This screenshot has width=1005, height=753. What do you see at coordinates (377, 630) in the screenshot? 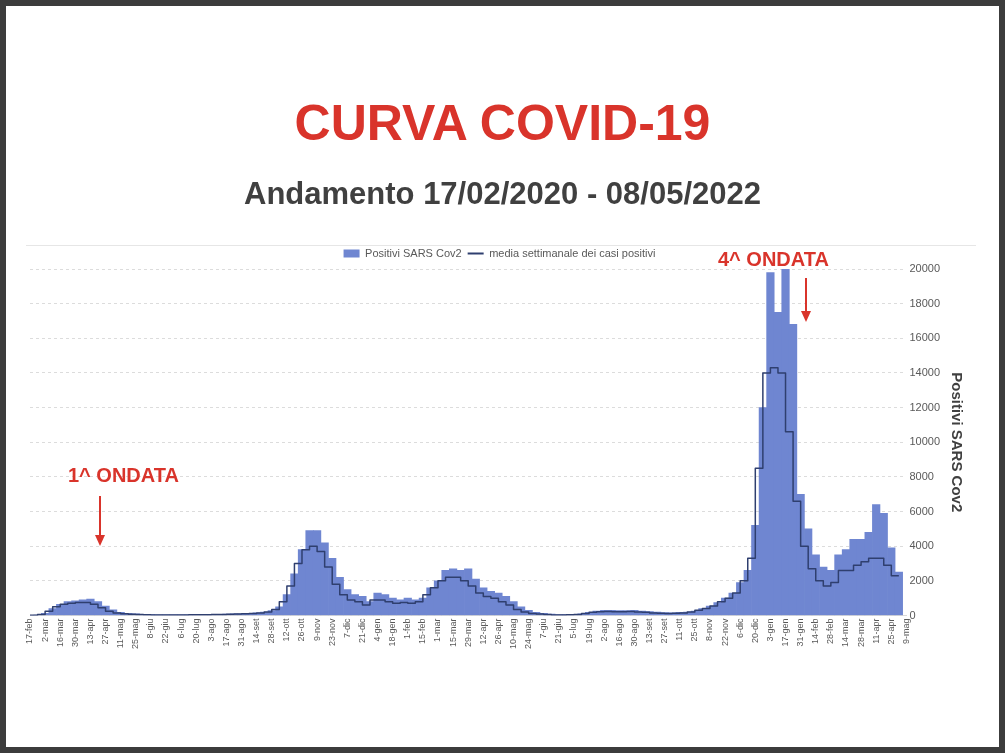
I see `x-tick-label: 4-gen` at bounding box center [377, 630].